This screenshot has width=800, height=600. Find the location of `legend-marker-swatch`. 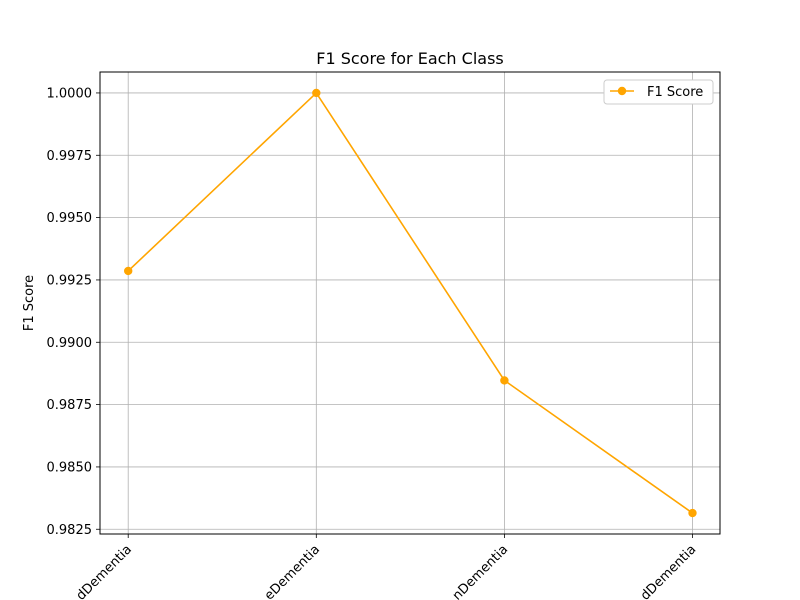

legend-marker-swatch is located at coordinates (622, 91).